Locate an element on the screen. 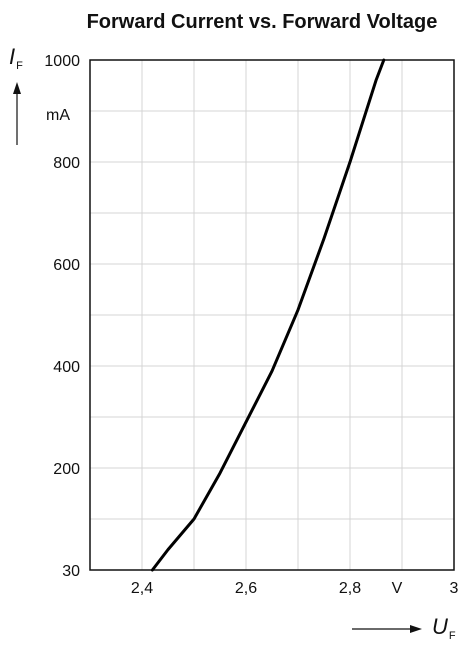 The image size is (474, 647). x-tick-label: 3 is located at coordinates (454, 588).